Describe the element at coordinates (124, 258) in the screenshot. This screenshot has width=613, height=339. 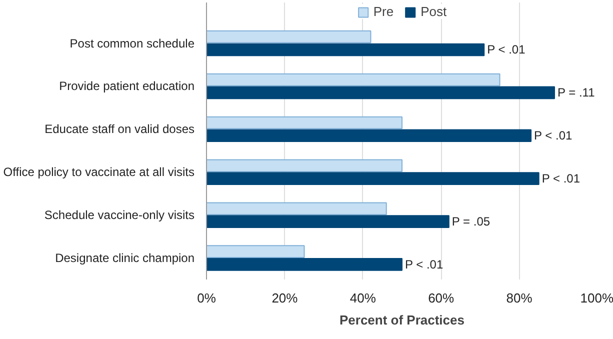
I see `y-tick-label: Designate clinic champion` at that location.